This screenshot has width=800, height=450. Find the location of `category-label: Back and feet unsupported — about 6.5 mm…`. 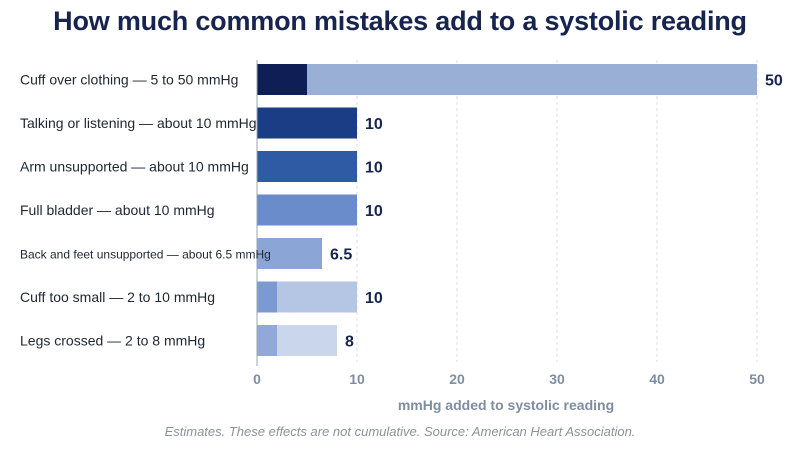

category-label: Back and feet unsupported — about 6.5 mm… is located at coordinates (145, 255).